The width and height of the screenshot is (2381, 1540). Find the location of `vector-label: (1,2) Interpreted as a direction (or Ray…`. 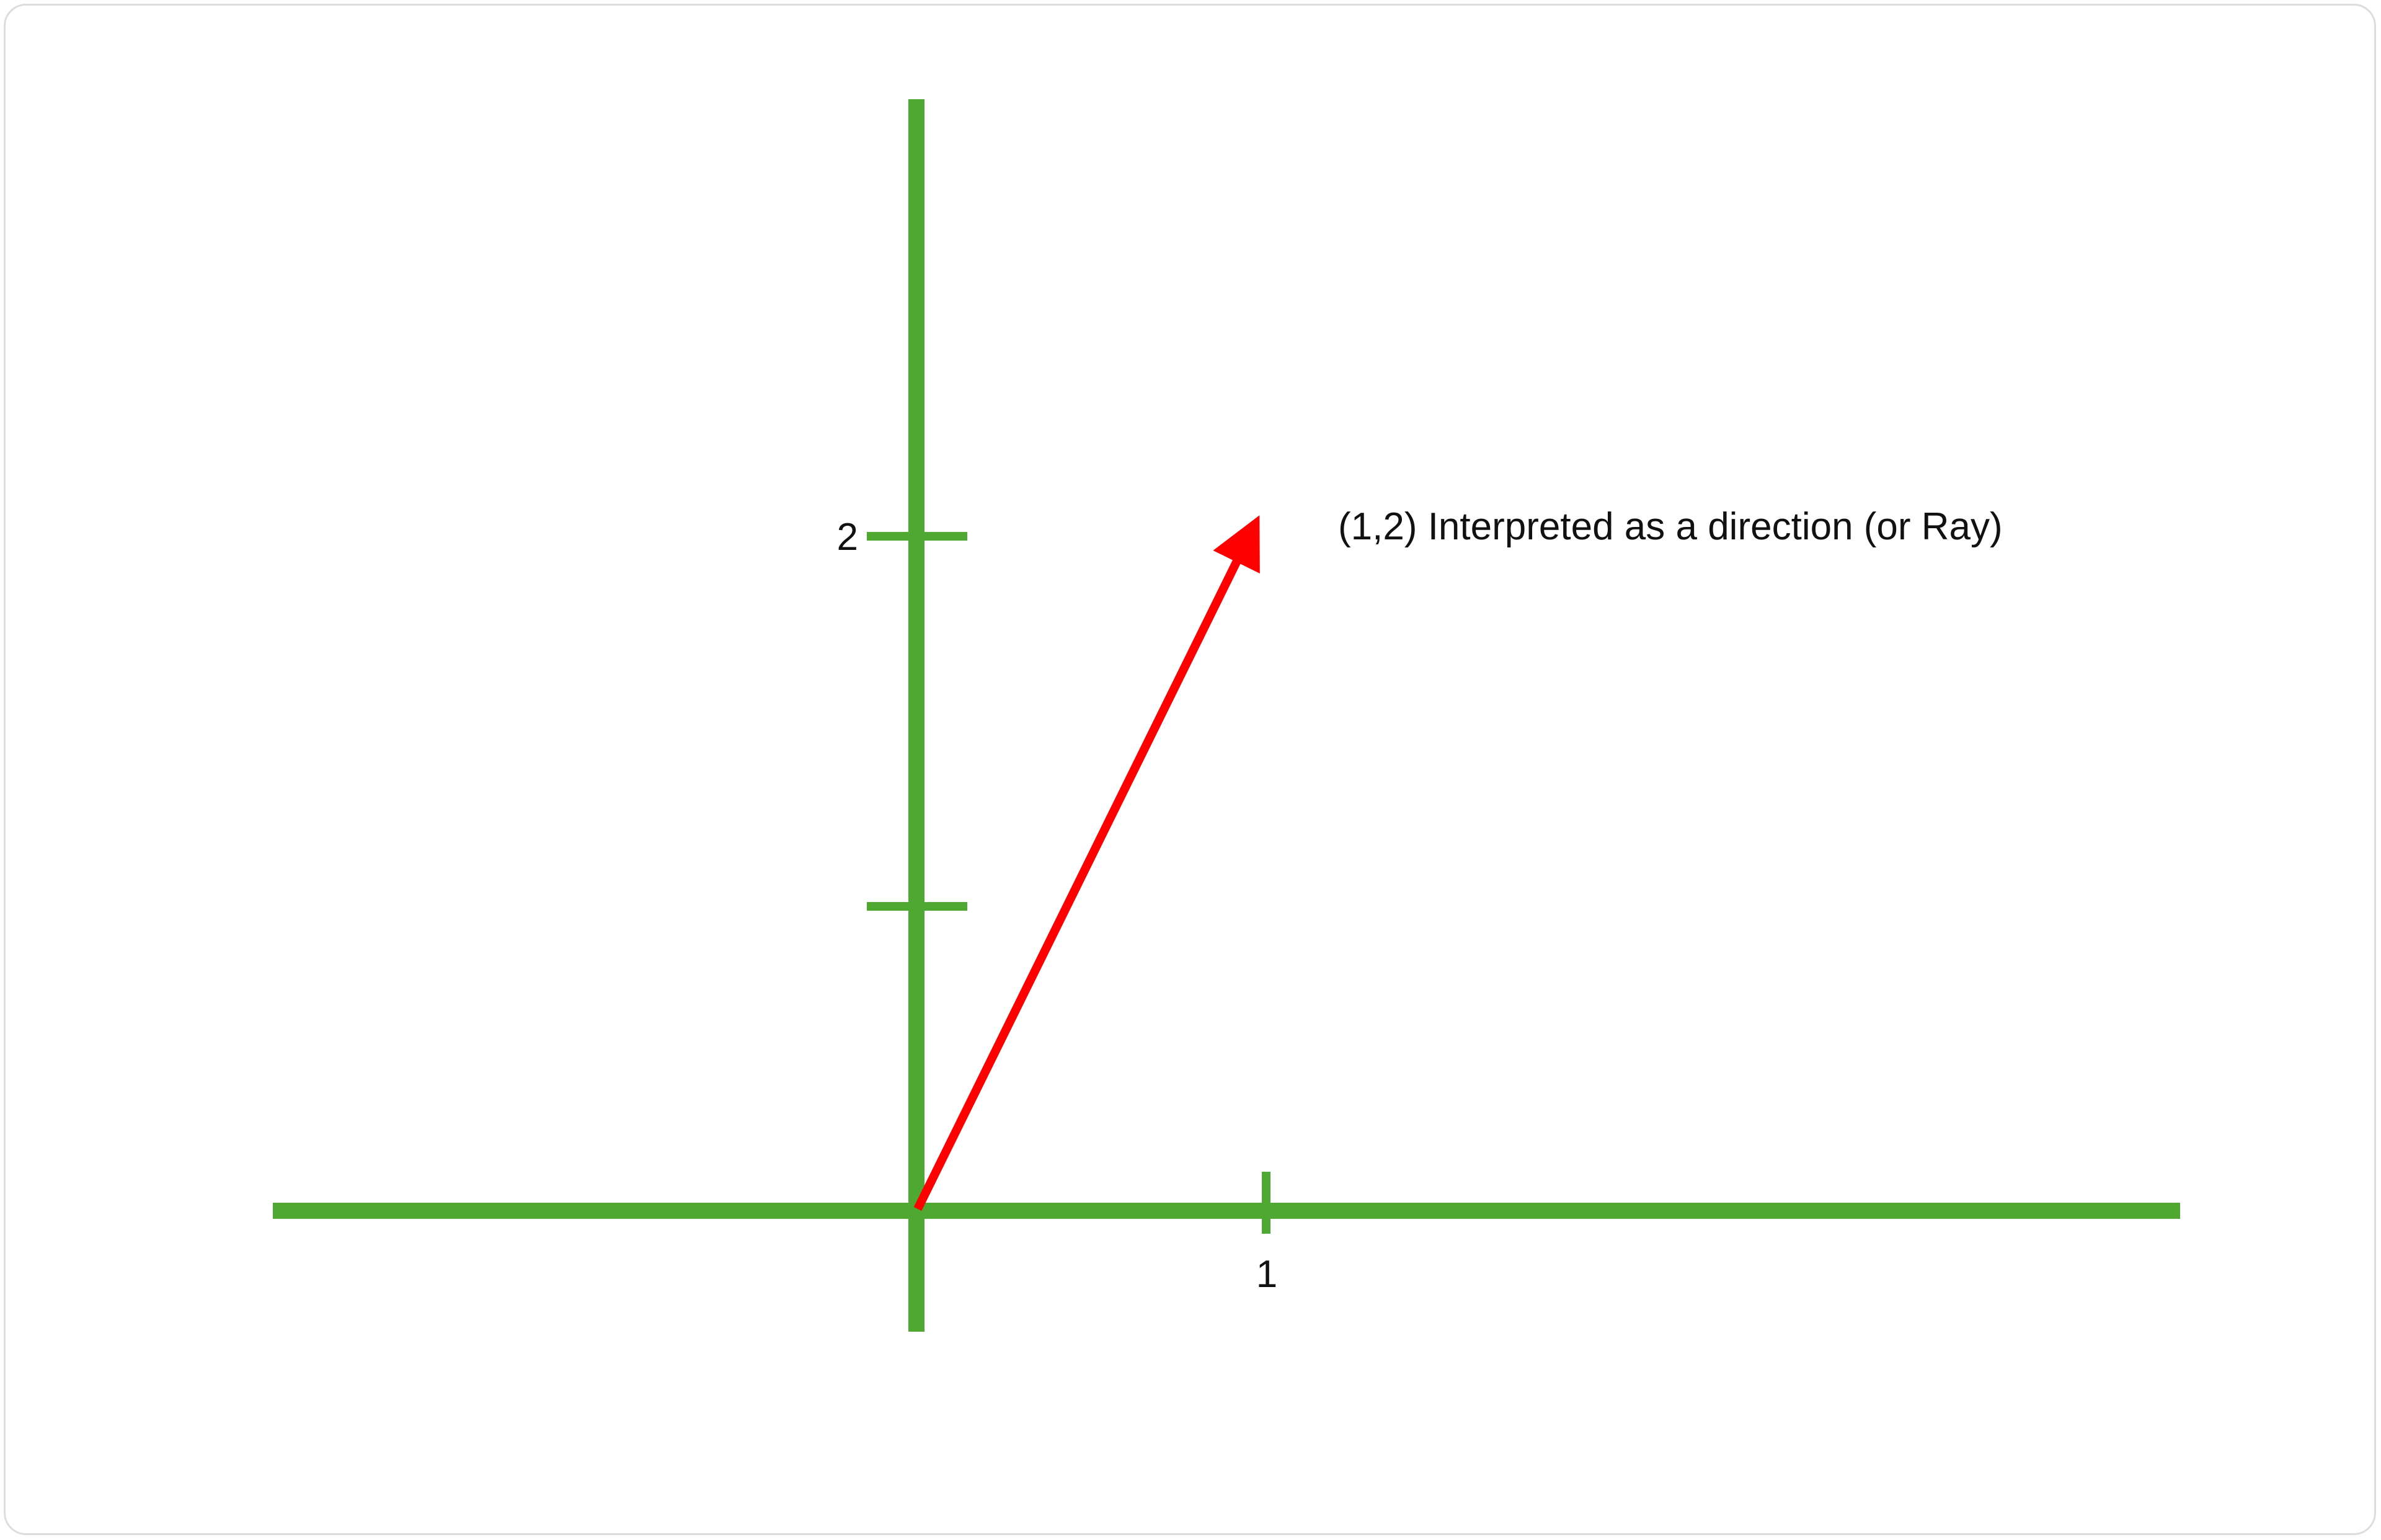

vector-label: (1,2) Interpreted as a direction (or Ray… is located at coordinates (1670, 526).